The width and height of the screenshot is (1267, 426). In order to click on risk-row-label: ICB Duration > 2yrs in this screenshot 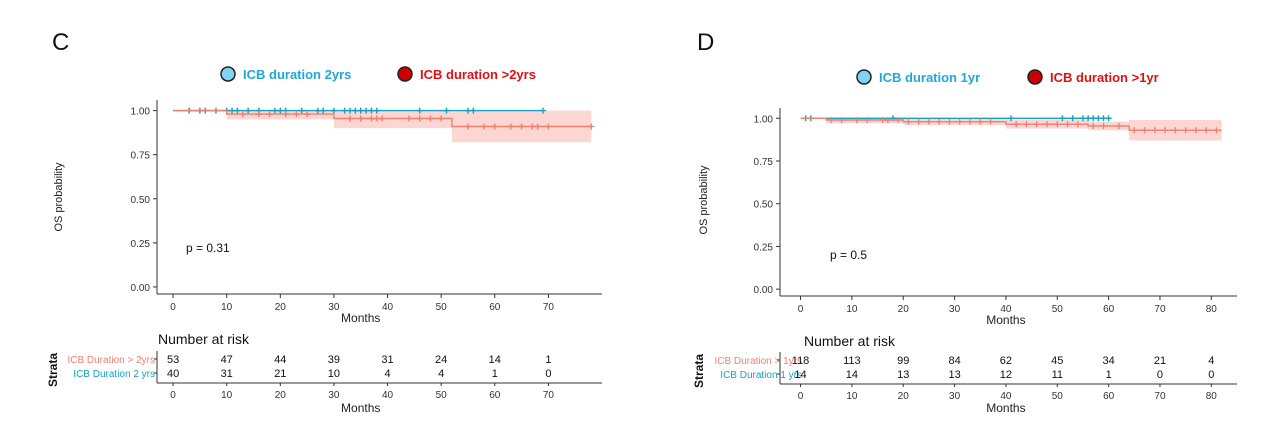, I will do `click(111, 360)`.